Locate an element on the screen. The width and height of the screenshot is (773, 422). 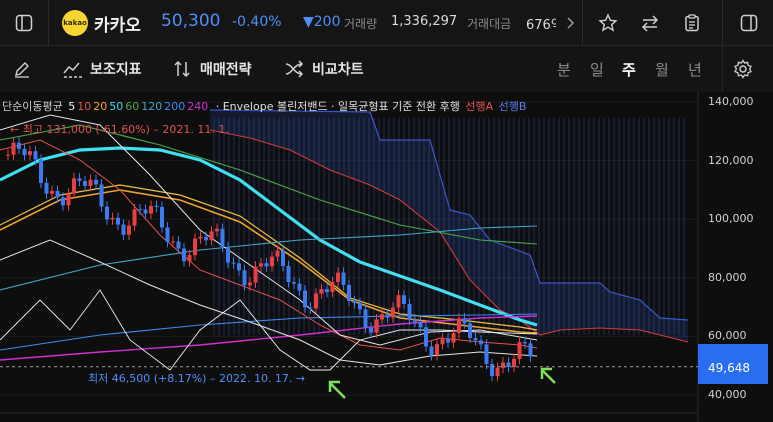
low-annotation: 최저 46,500 (+8.17%) – 2022. 10. 17. → is located at coordinates (197, 378).